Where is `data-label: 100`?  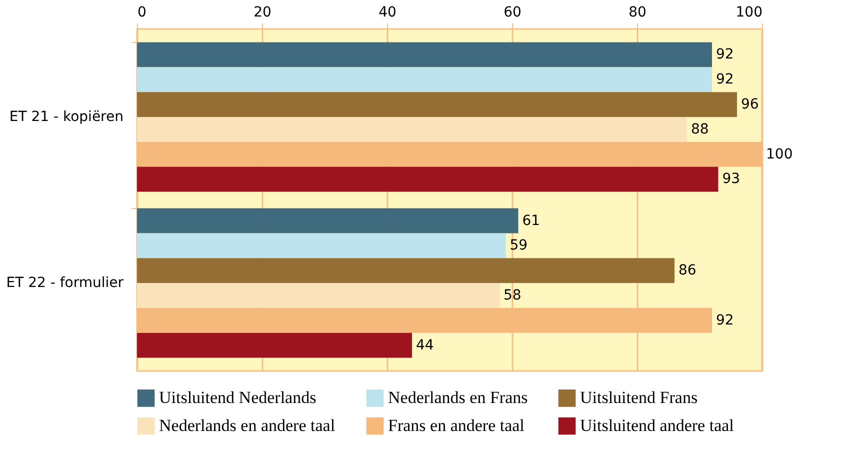 data-label: 100 is located at coordinates (779, 154).